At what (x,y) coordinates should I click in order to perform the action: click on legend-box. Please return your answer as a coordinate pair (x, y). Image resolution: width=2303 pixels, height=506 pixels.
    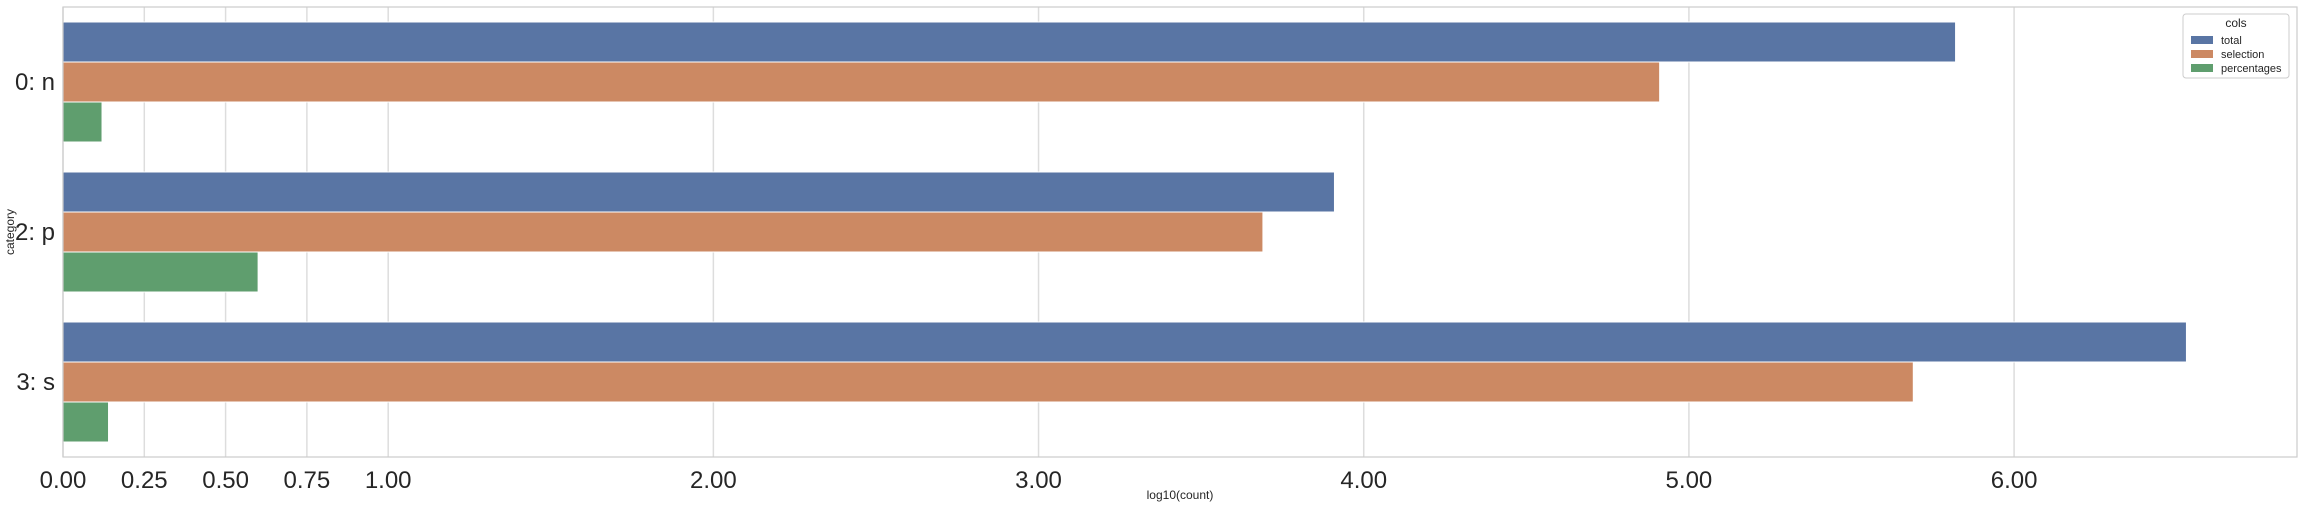
    Looking at the image, I should click on (2236, 46).